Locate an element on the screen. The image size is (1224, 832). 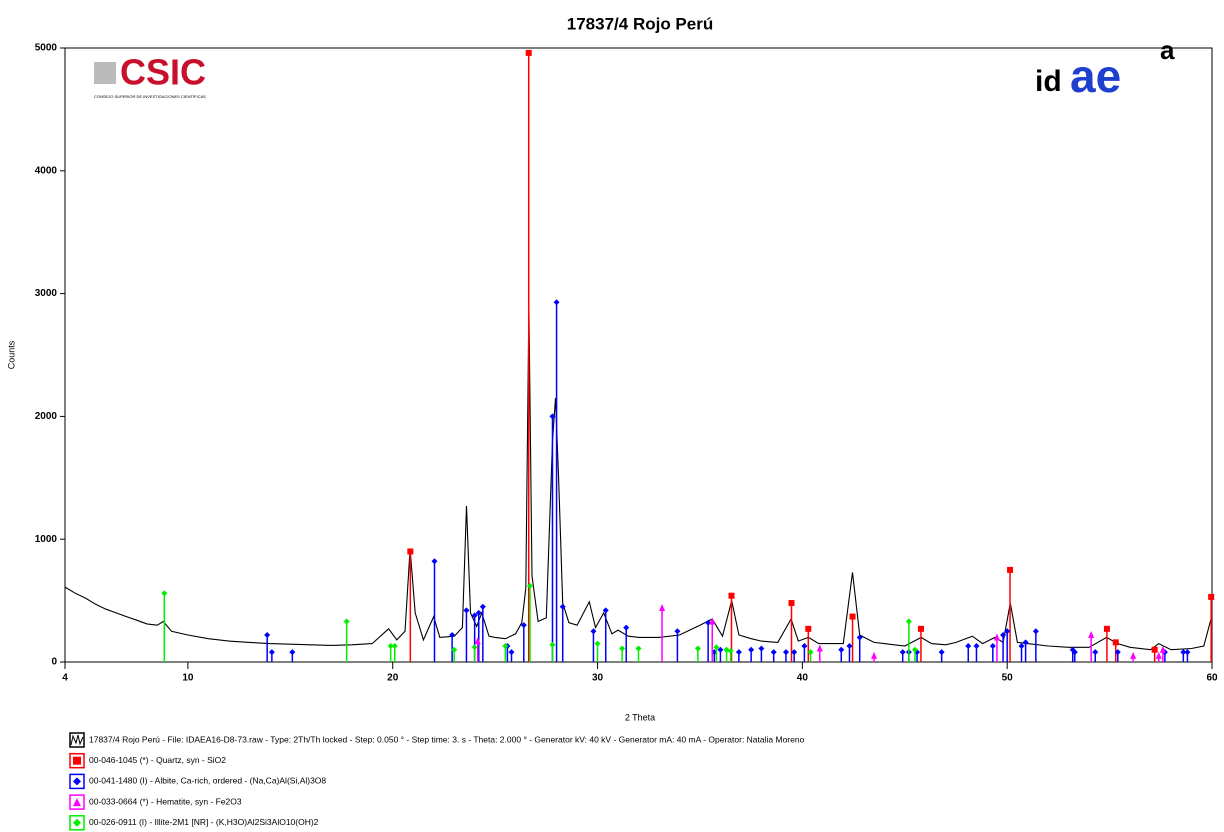
y-tick-label: 1000 is located at coordinates (46, 539).